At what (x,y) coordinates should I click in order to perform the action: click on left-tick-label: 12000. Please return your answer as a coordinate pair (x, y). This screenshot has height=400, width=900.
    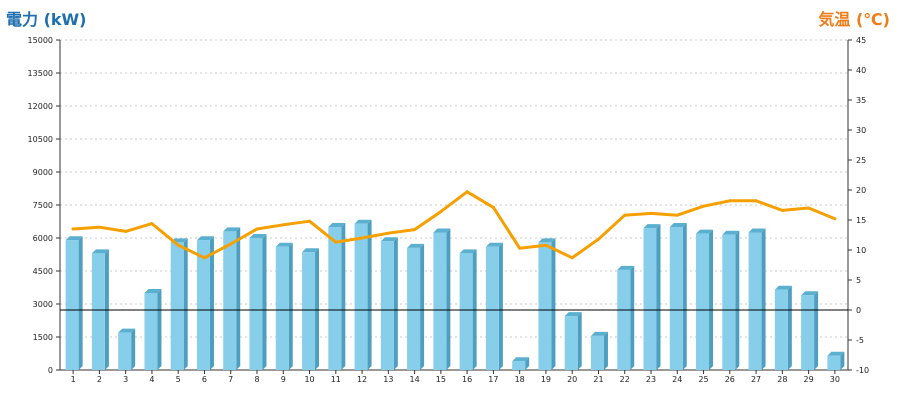
    Looking at the image, I should click on (40, 106).